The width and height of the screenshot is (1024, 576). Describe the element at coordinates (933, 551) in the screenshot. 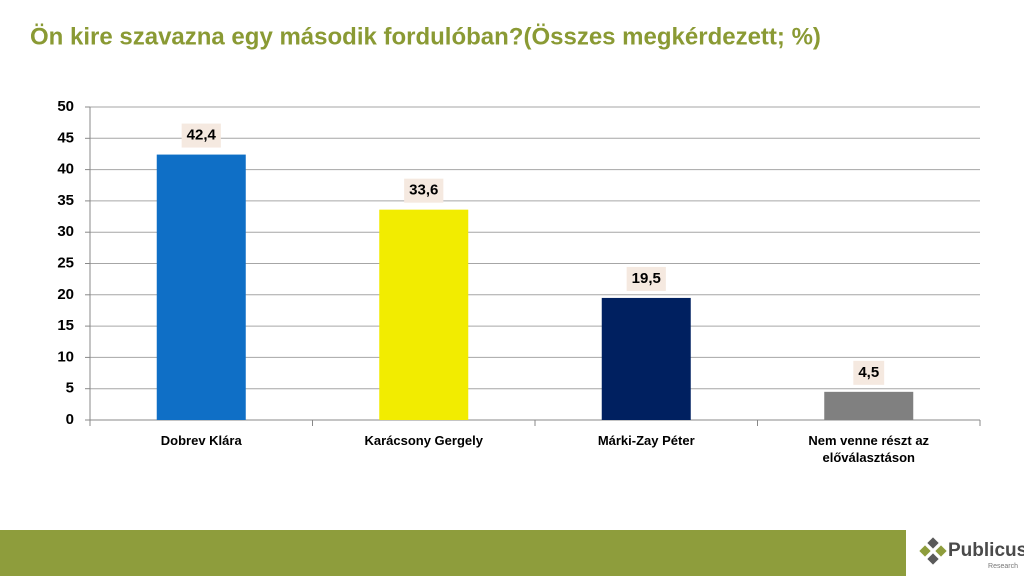

I see `logo-icon` at that location.